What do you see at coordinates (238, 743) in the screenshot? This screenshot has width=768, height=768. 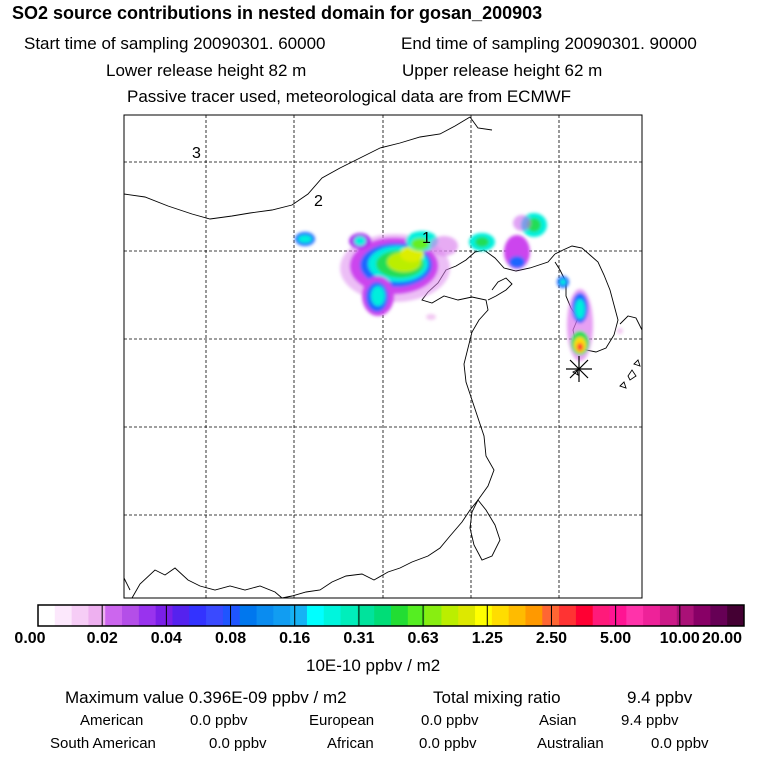 I see `region-value-south-american: 0.0 ppbv` at bounding box center [238, 743].